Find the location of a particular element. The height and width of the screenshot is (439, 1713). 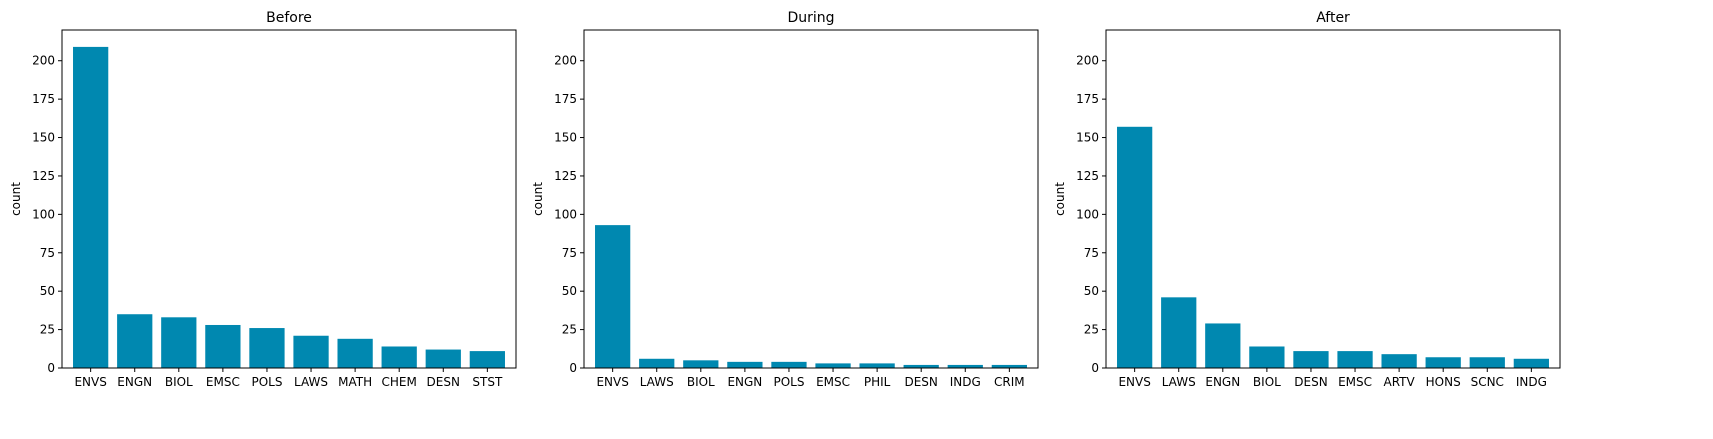

x-tick-label: HONS is located at coordinates (1443, 382).